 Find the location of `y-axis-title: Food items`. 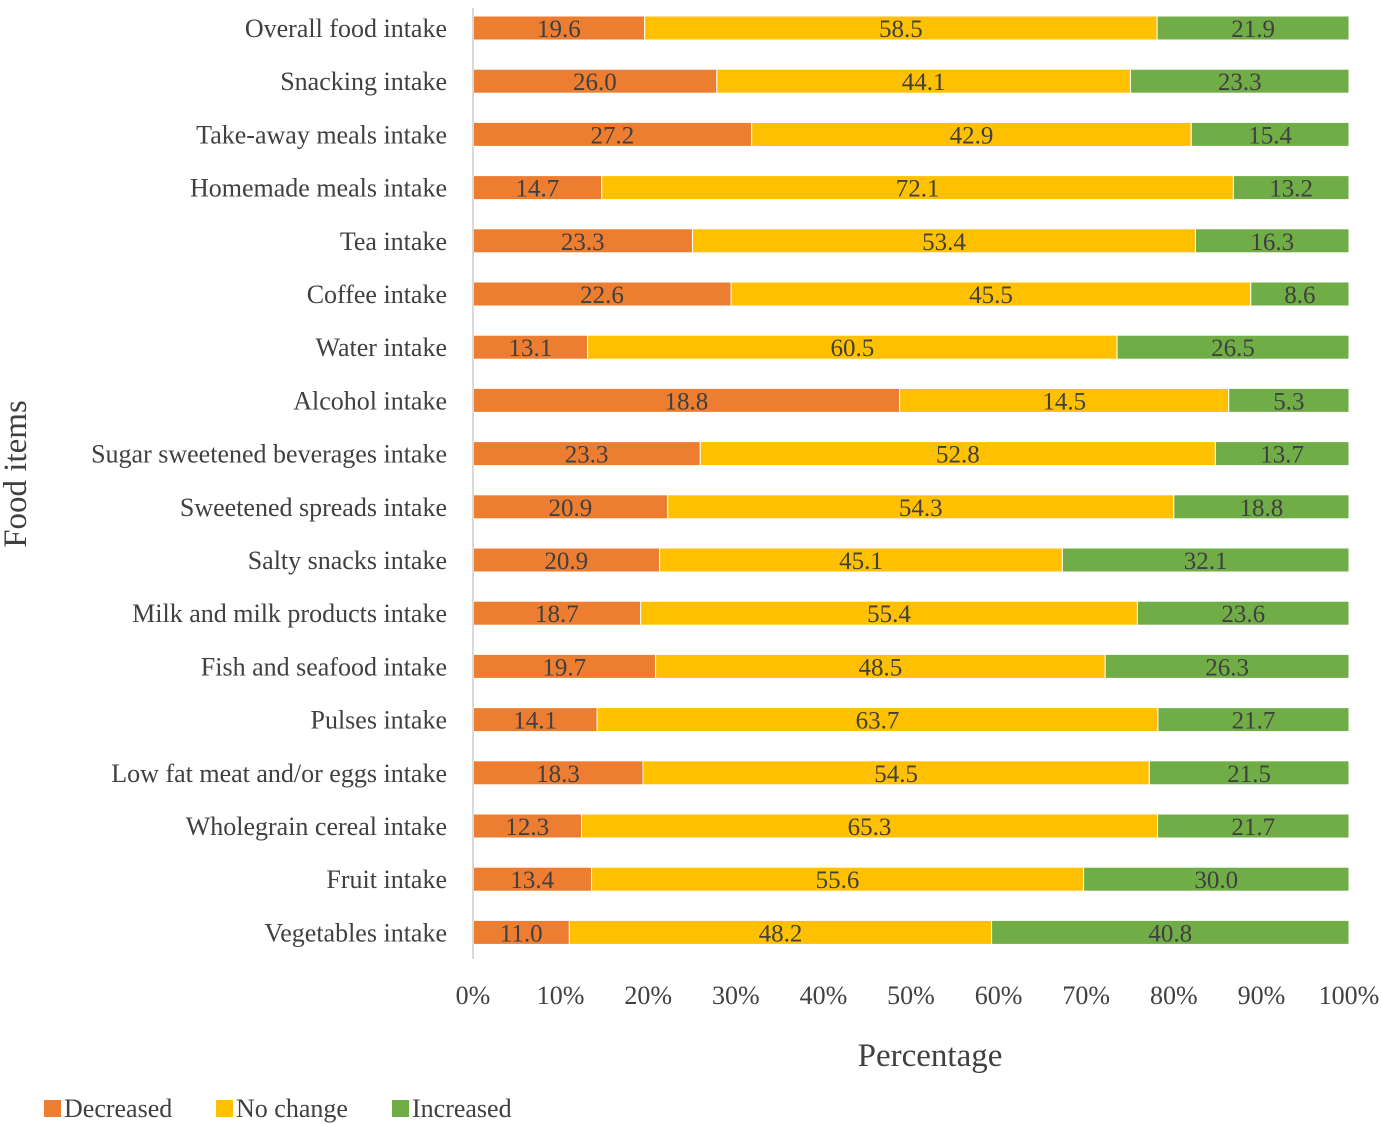

y-axis-title: Food items is located at coordinates (17, 474).